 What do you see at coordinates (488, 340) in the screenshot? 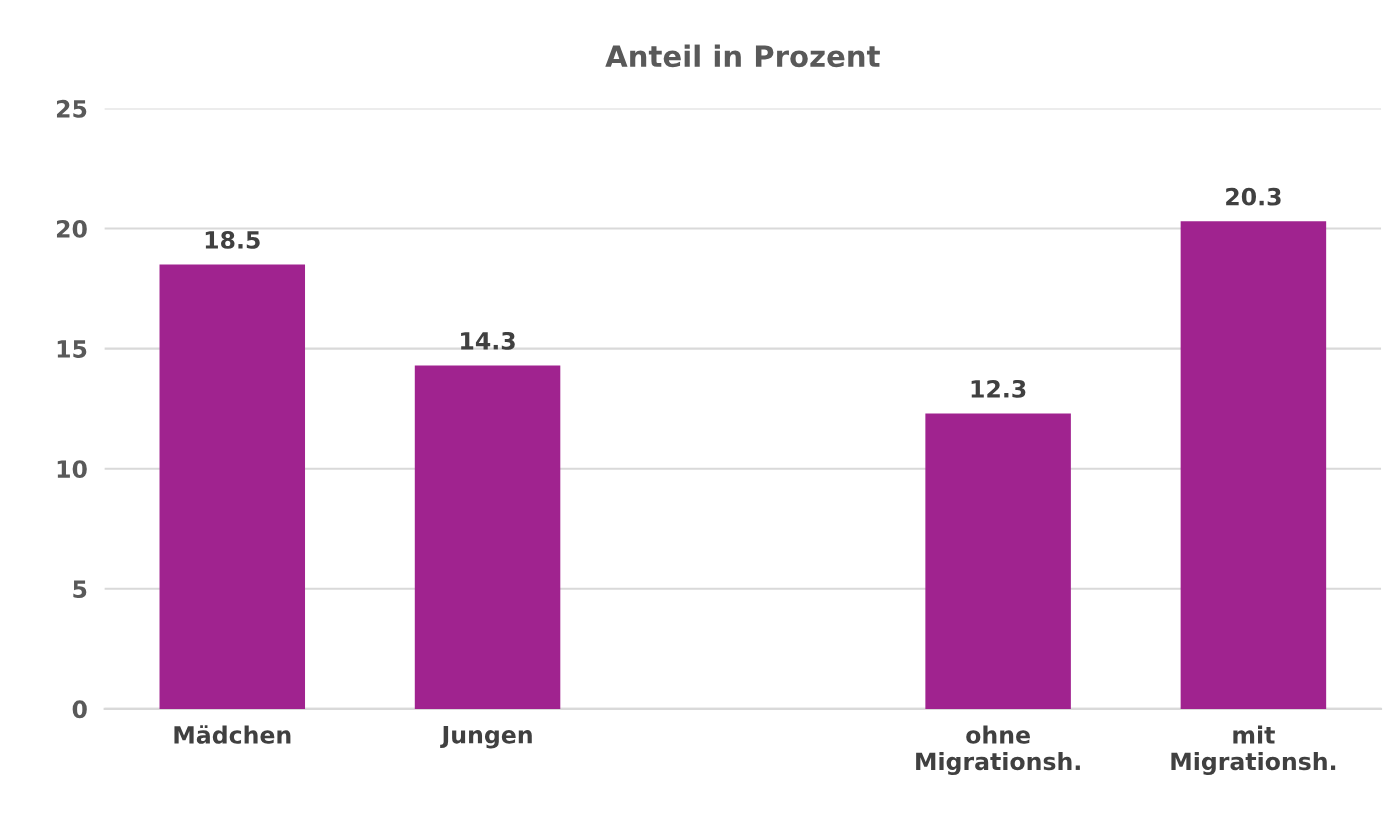
I see `data-label: 14.3` at bounding box center [488, 340].